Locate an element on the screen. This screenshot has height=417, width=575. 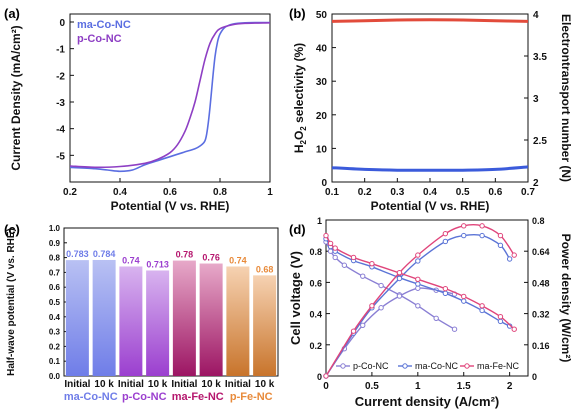
panel-d-frame is located at coordinates (427, 298).